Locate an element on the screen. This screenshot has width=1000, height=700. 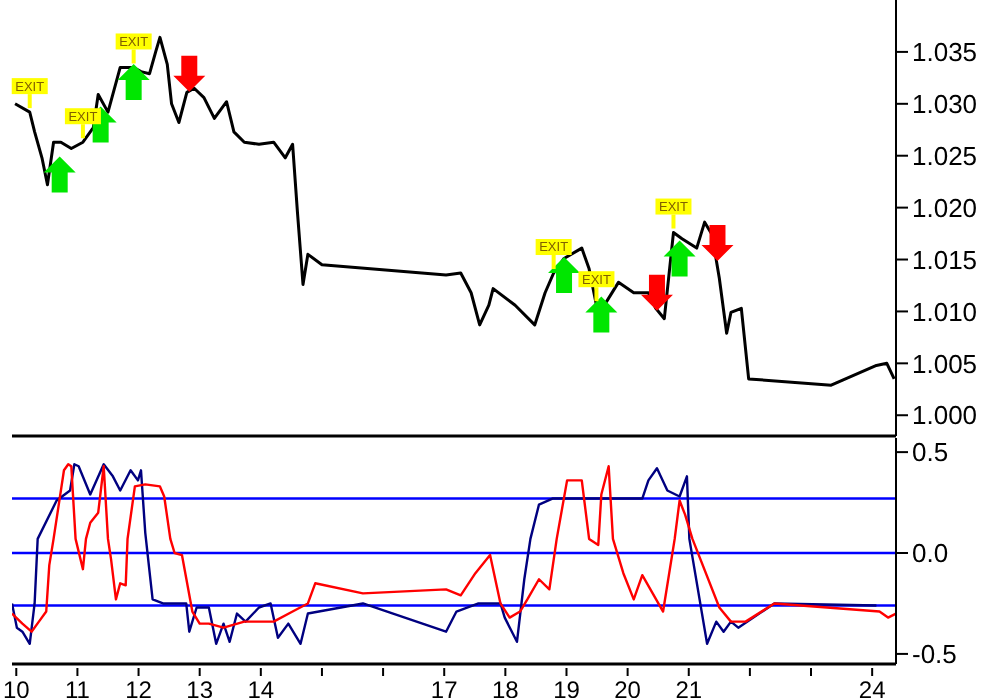
y-tick-label: 0.5 is located at coordinates (930, 452).